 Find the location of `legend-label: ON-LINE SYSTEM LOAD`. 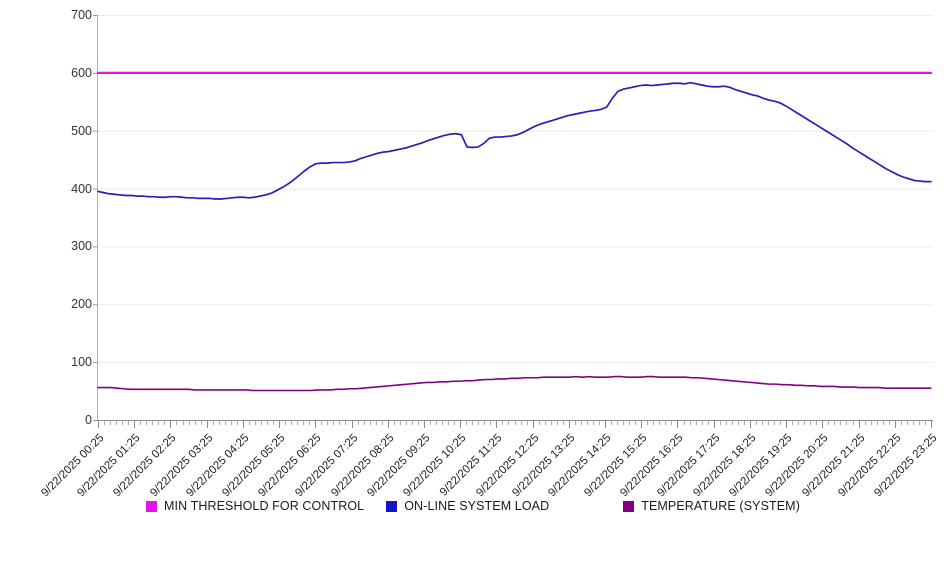

legend-label: ON-LINE SYSTEM LOAD is located at coordinates (477, 506).